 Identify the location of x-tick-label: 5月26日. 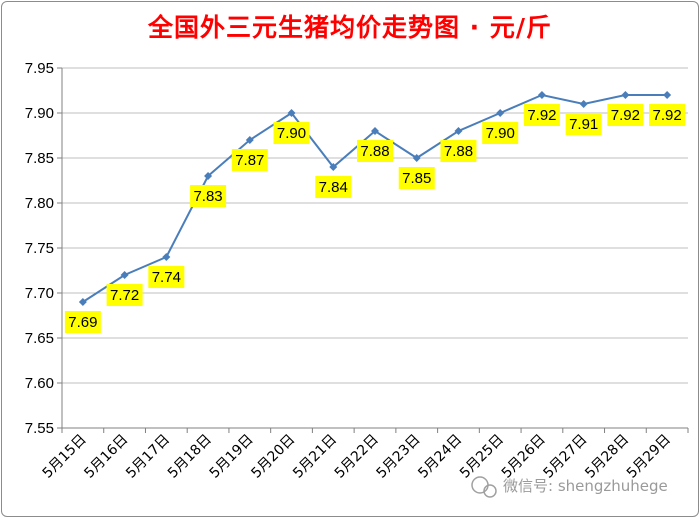
(524, 457).